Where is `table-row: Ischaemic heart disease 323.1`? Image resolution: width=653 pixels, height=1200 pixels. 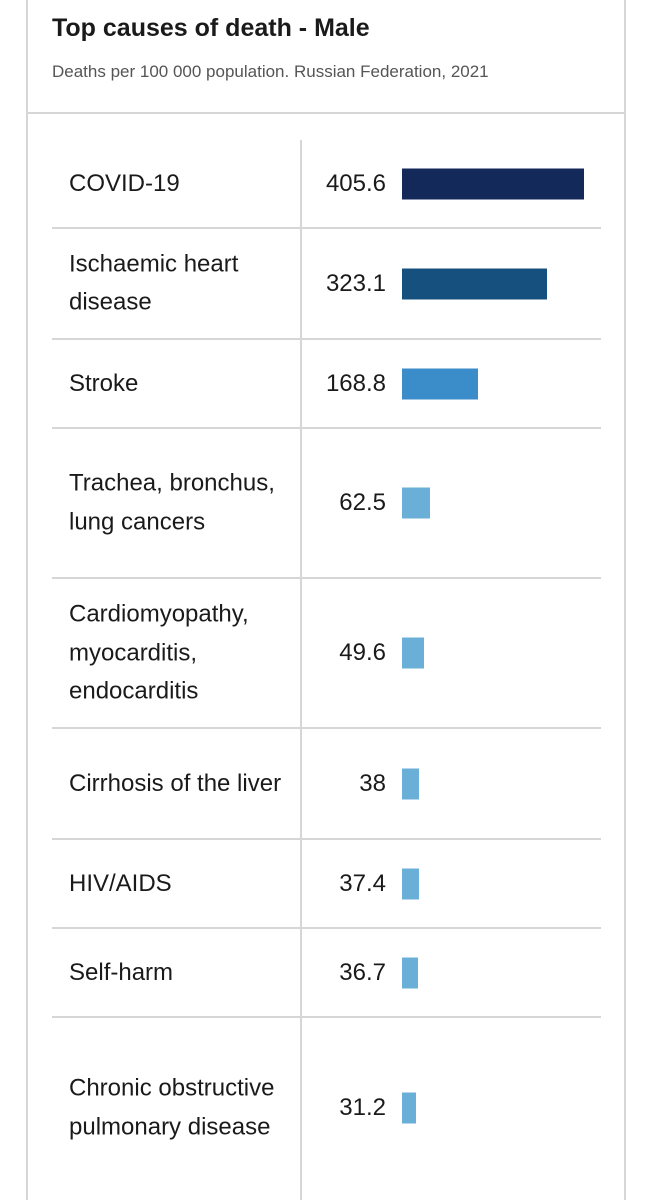
table-row: Ischaemic heart disease 323.1 is located at coordinates (326, 284).